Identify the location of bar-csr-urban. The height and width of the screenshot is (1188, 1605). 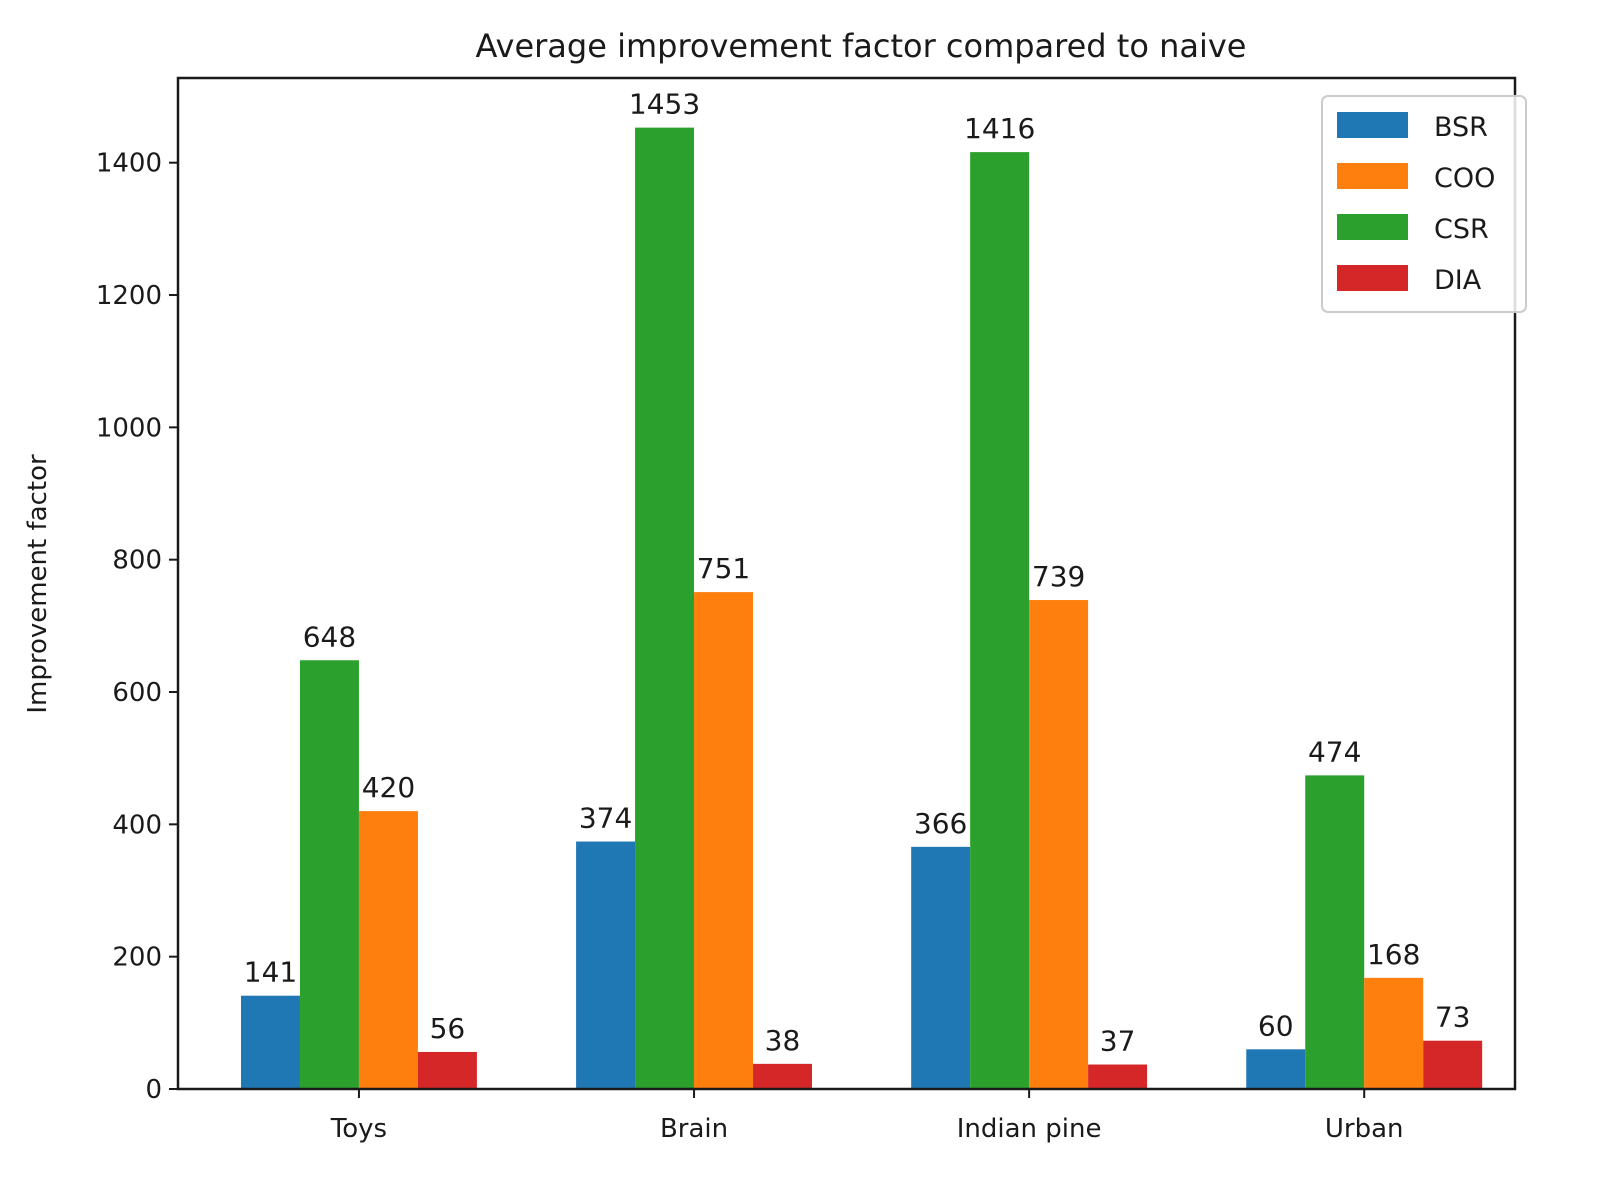
(1335, 932).